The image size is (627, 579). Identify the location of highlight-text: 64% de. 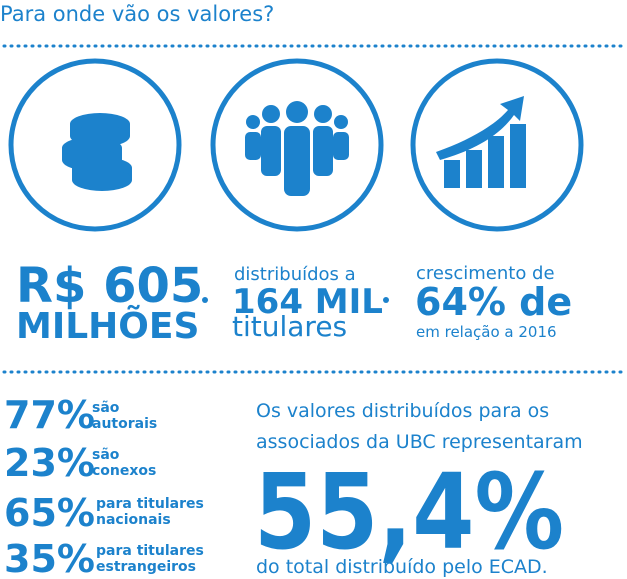
(493, 302).